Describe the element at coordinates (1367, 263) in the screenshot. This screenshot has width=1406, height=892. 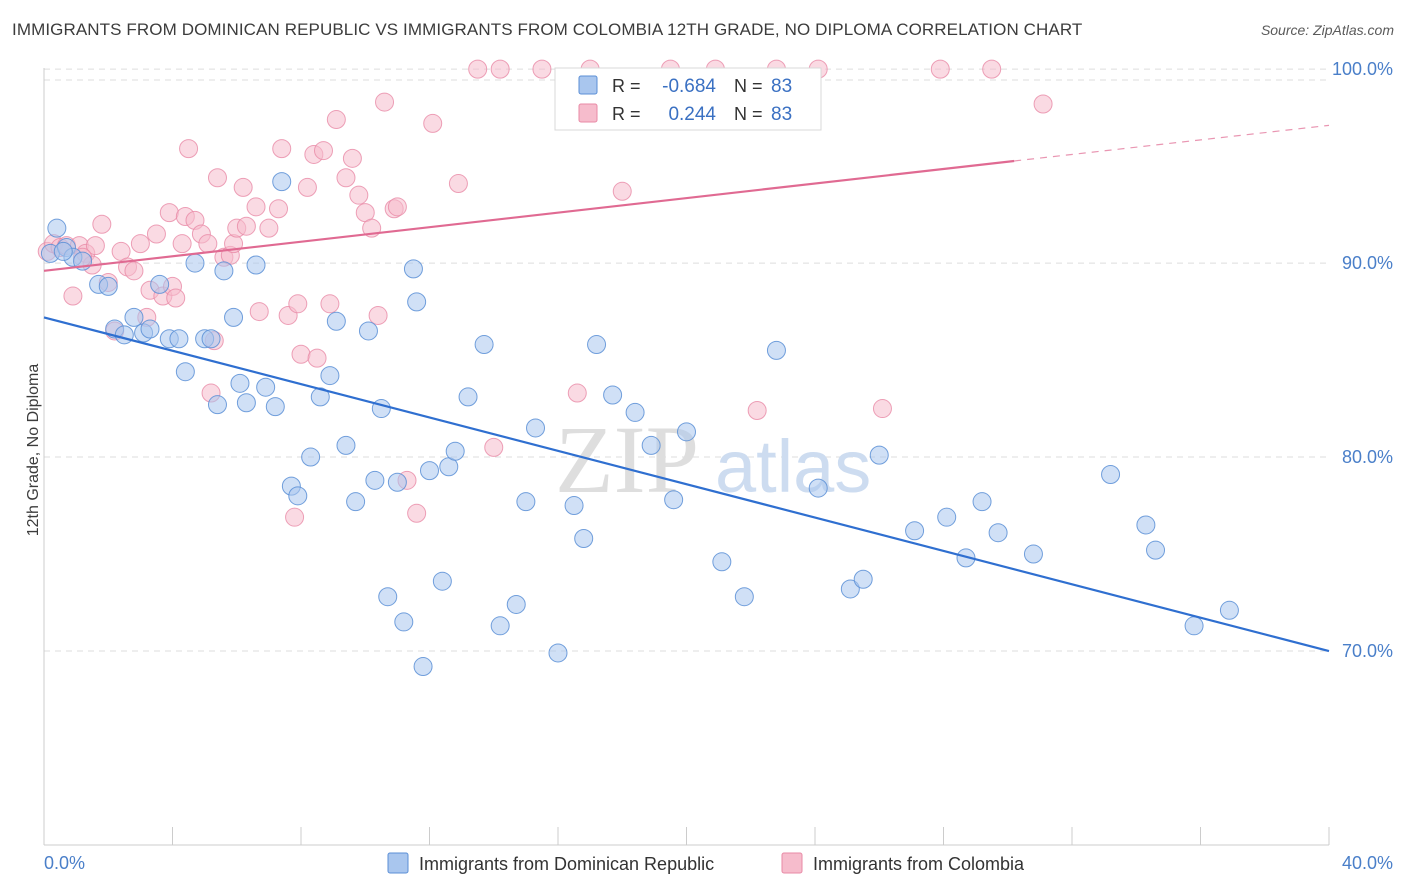
I see `y-tick-label: 90.0%` at that location.